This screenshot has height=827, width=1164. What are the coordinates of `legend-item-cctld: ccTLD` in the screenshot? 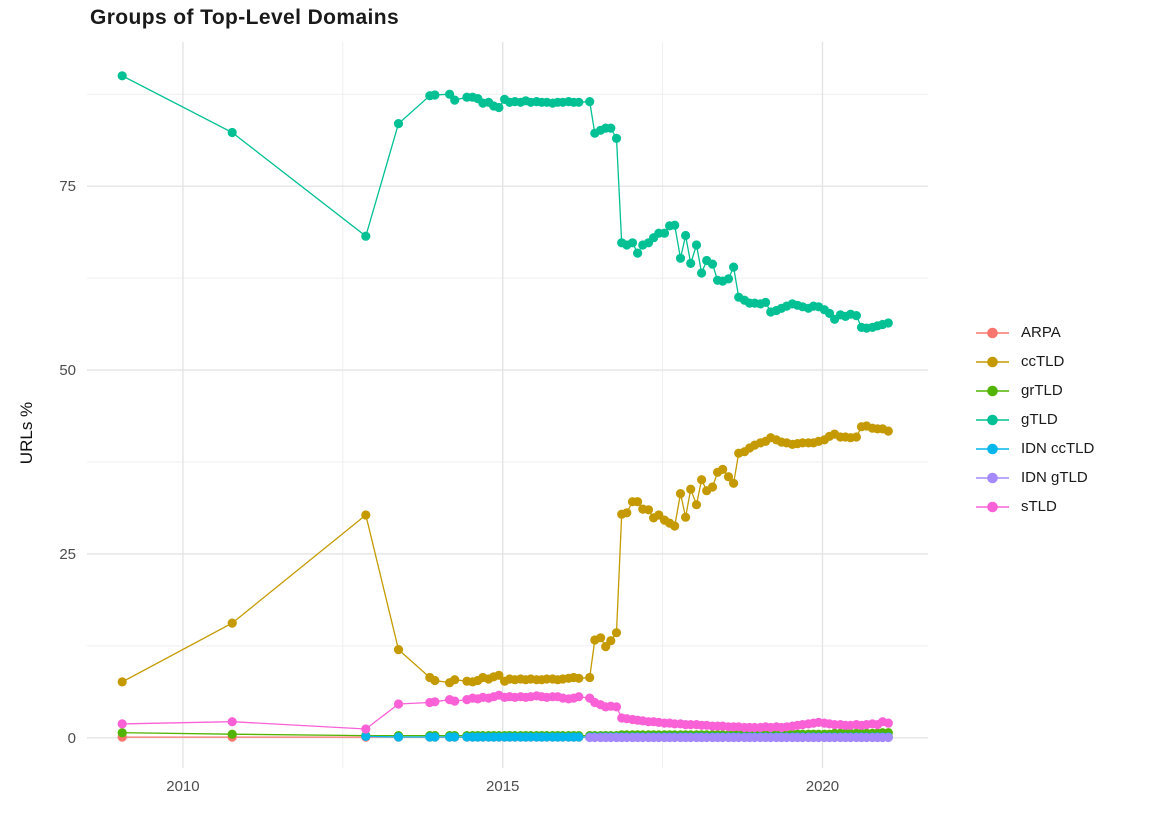 It's located at (1035, 361).